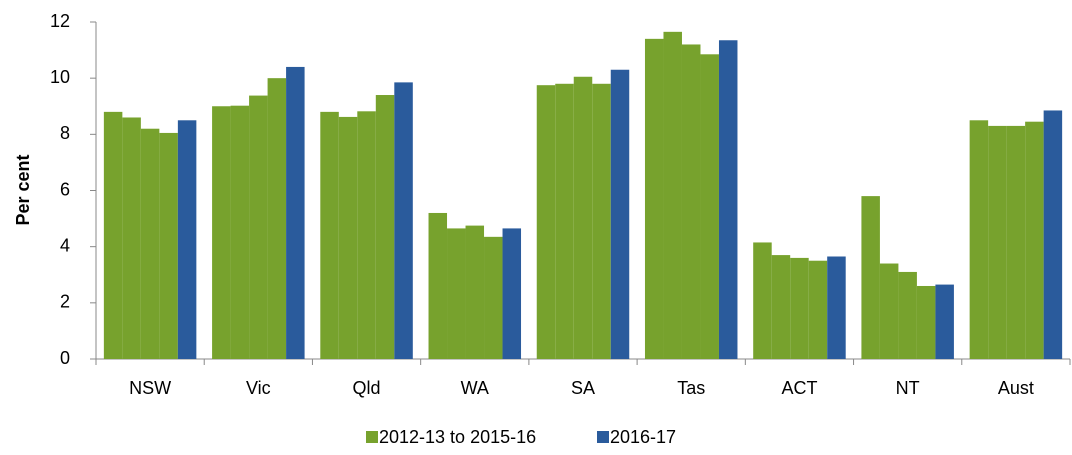 This screenshot has width=1072, height=455. What do you see at coordinates (367, 388) in the screenshot?
I see `x-tick-label: Qld` at bounding box center [367, 388].